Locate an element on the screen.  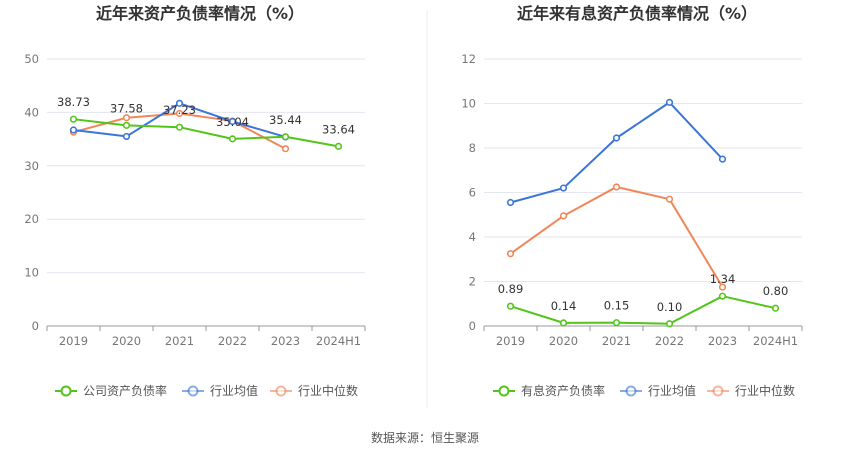
data-label: 38.73 is located at coordinates (73, 102).